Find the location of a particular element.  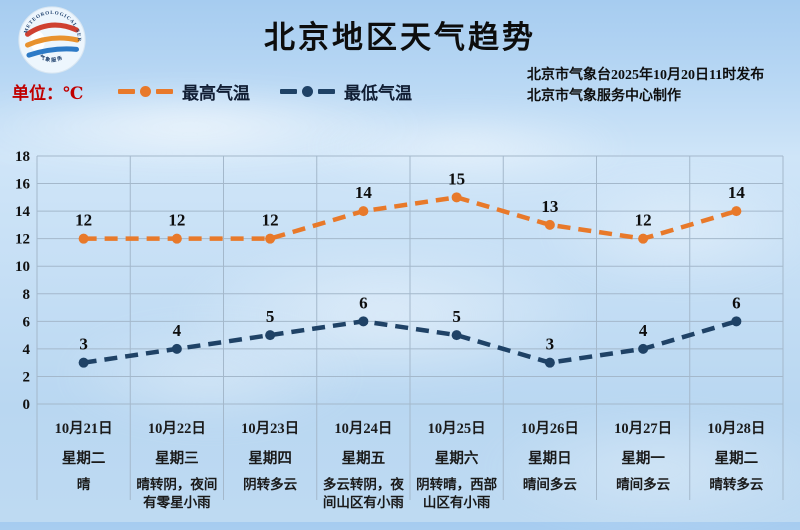

logo-blue-swoosh is located at coordinates (52, 52).